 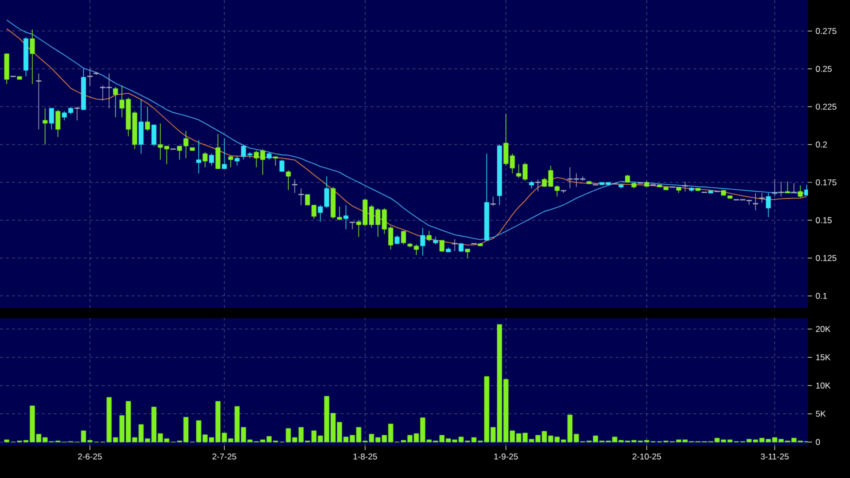 I want to click on y-tick-label: 0.1, so click(x=821, y=295).